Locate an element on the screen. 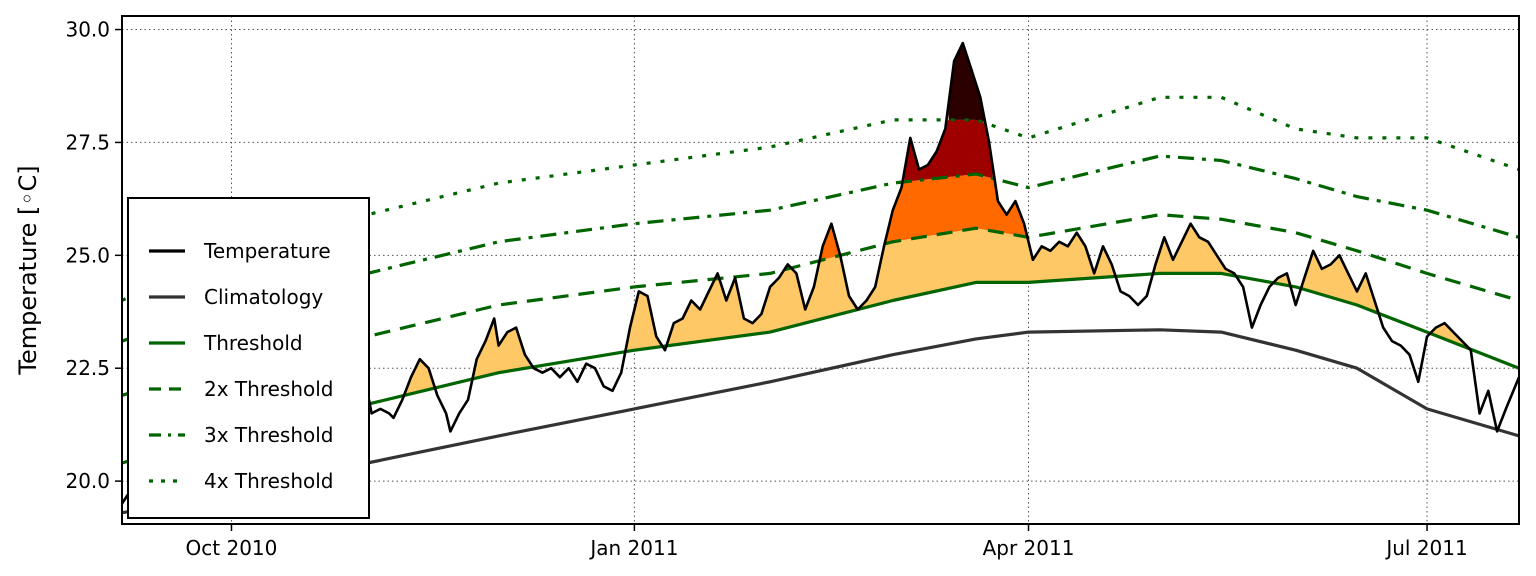  y-tick-label: 30.0 is located at coordinates (87, 30).